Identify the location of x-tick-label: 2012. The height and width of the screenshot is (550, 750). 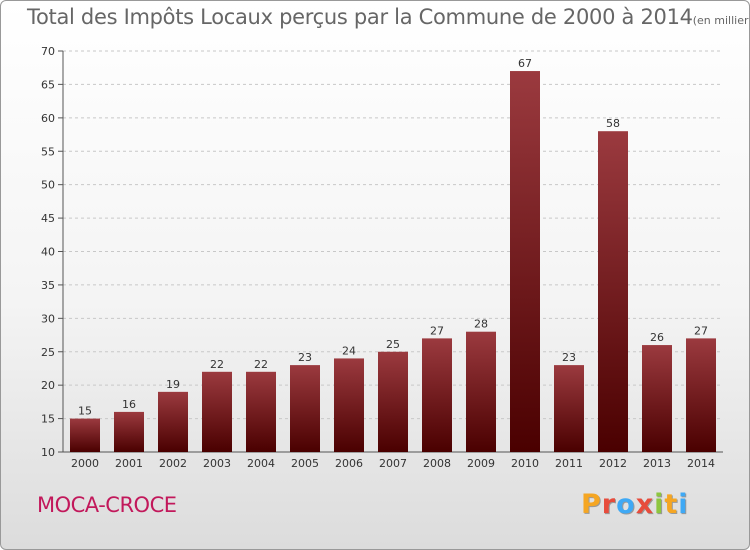
(613, 463).